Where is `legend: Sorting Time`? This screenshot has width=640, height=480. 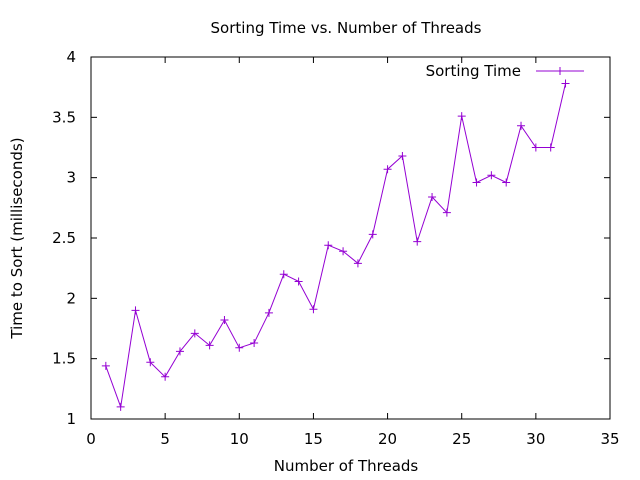 legend: Sorting Time is located at coordinates (505, 71).